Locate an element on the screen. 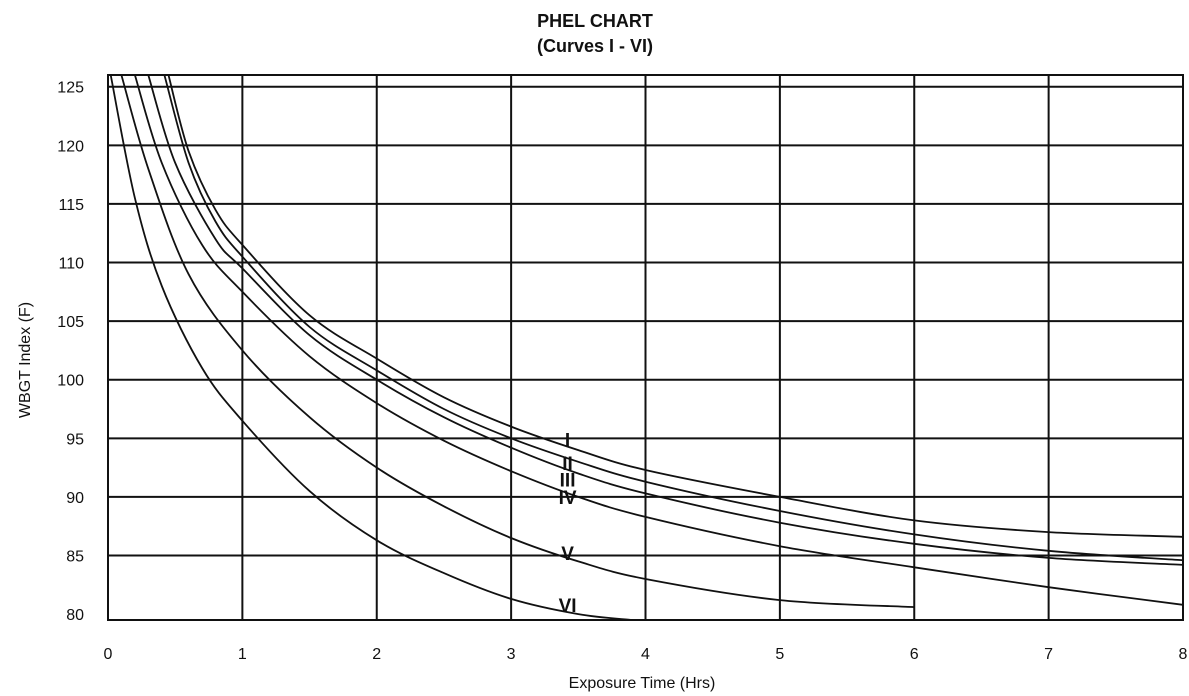  y-tick-label: 120 is located at coordinates (70, 146).